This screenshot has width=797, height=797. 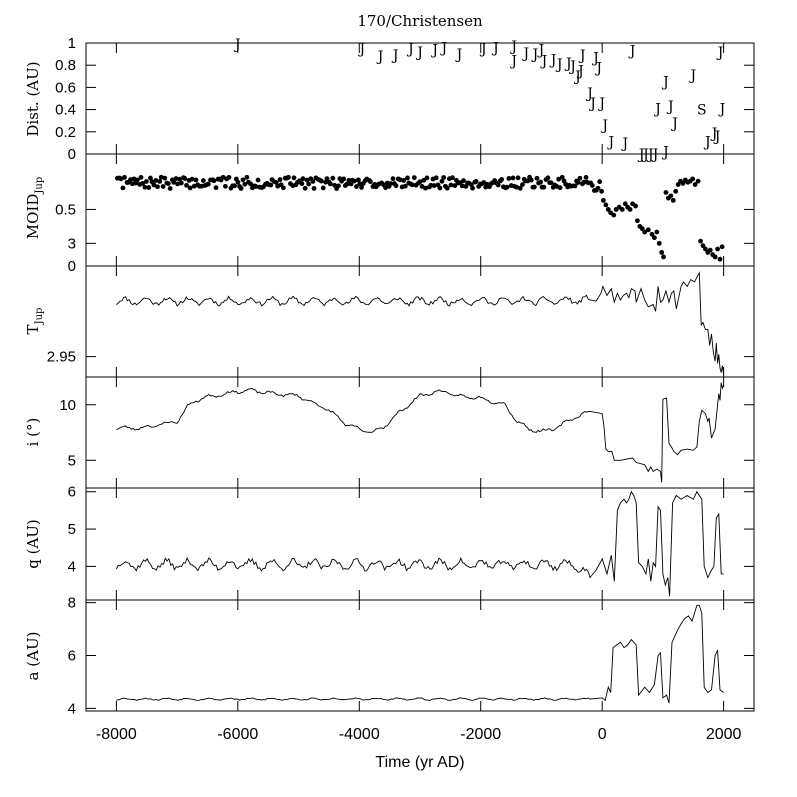 What do you see at coordinates (420, 21) in the screenshot?
I see `chart-title: 170/Christensen` at bounding box center [420, 21].